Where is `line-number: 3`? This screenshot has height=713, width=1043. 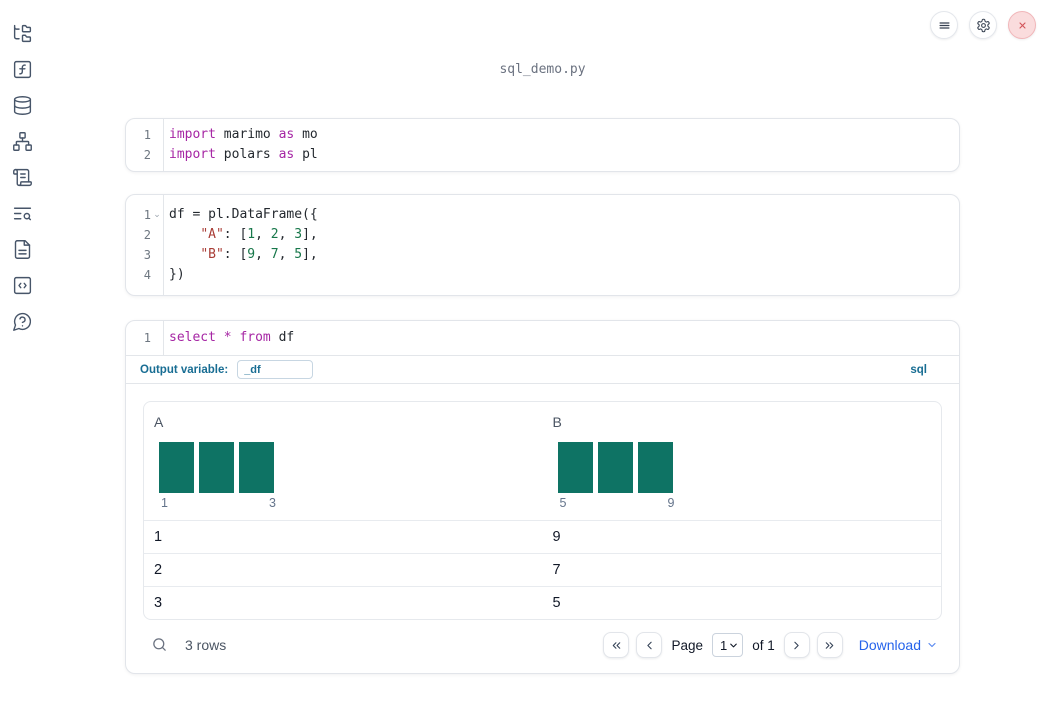 line-number: 3 is located at coordinates (144, 255).